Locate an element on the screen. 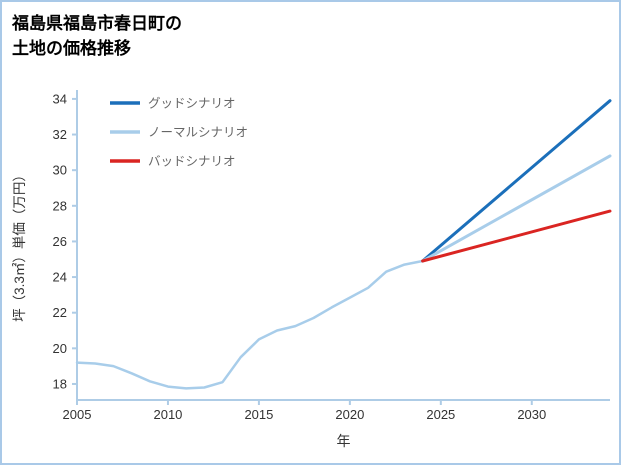 The image size is (621, 465). chart-title-line1: 福島県福島市春日町の is located at coordinates (97, 23).